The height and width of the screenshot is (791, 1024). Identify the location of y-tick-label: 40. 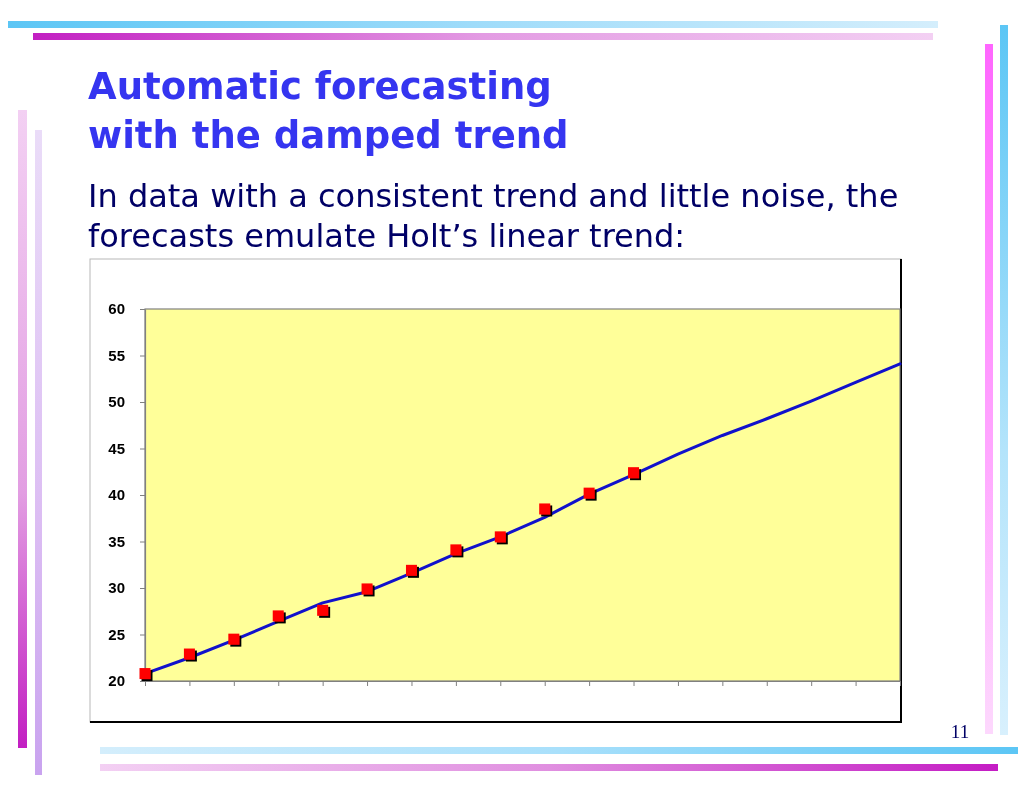
(116, 495).